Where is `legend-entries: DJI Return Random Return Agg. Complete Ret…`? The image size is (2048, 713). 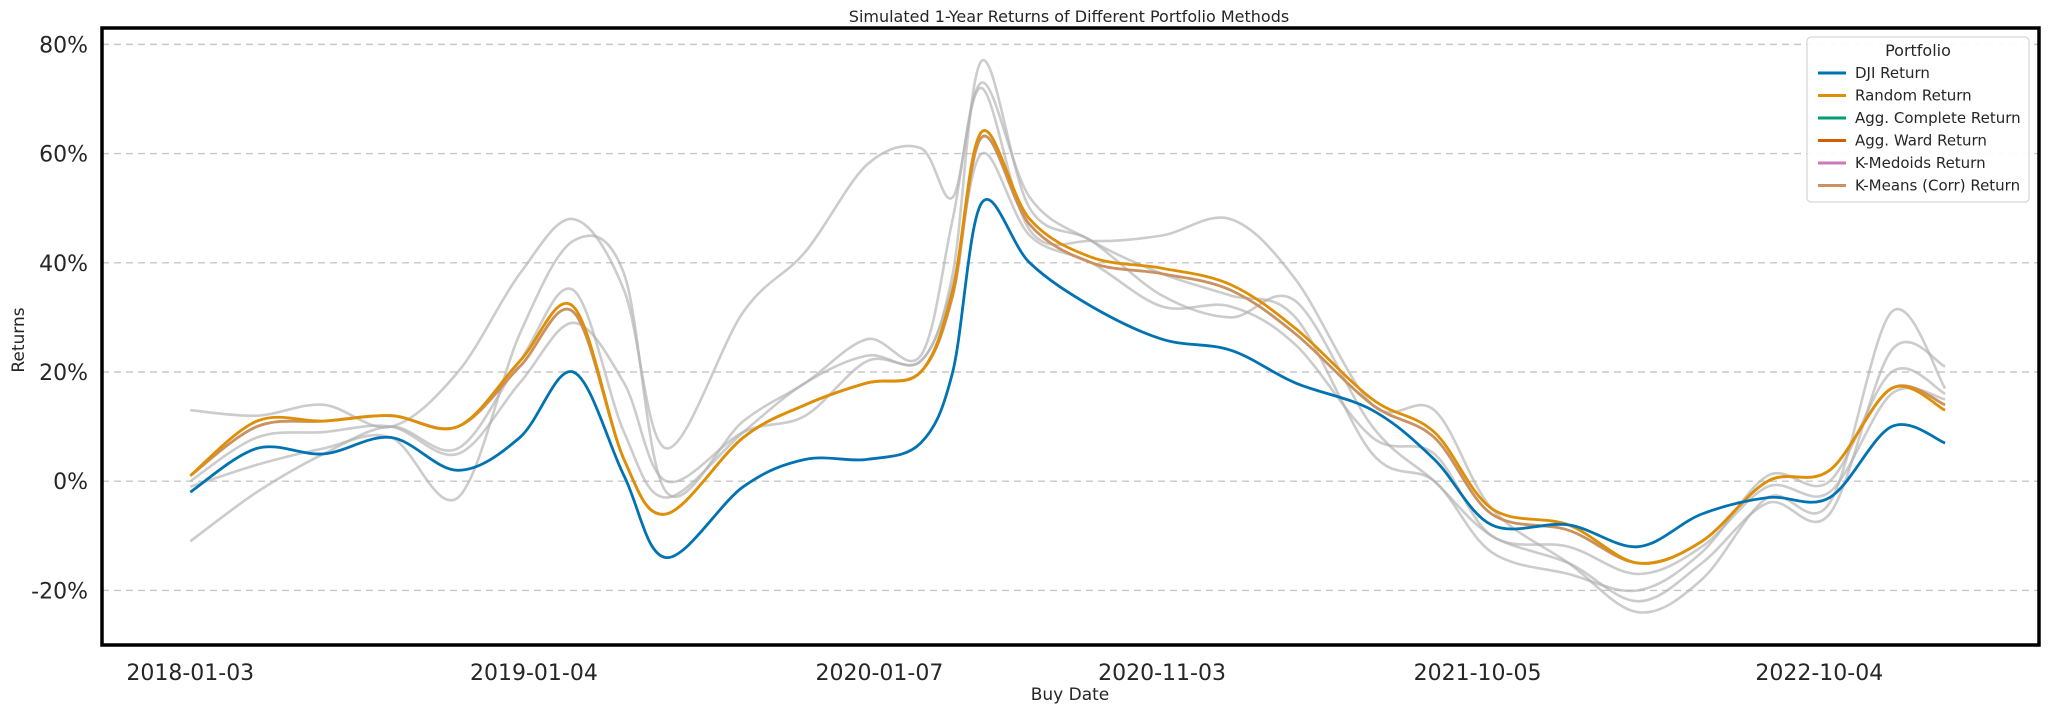 legend-entries: DJI Return Random Return Agg. Complete Ret… is located at coordinates (1919, 129).